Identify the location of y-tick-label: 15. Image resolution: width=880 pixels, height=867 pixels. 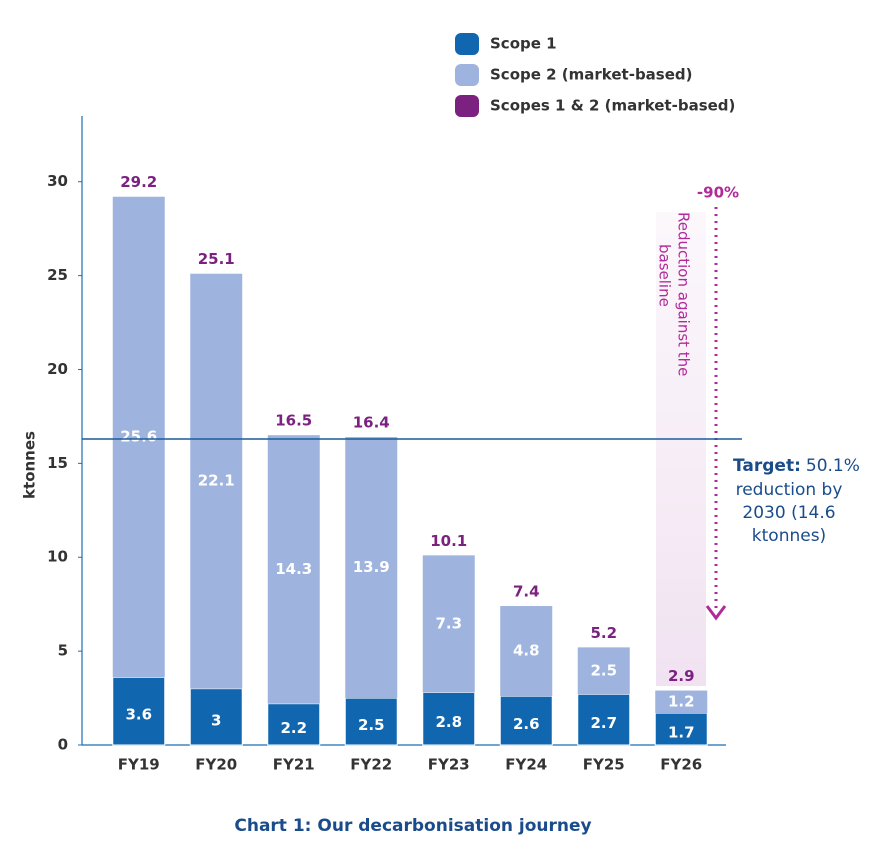
(57, 463).